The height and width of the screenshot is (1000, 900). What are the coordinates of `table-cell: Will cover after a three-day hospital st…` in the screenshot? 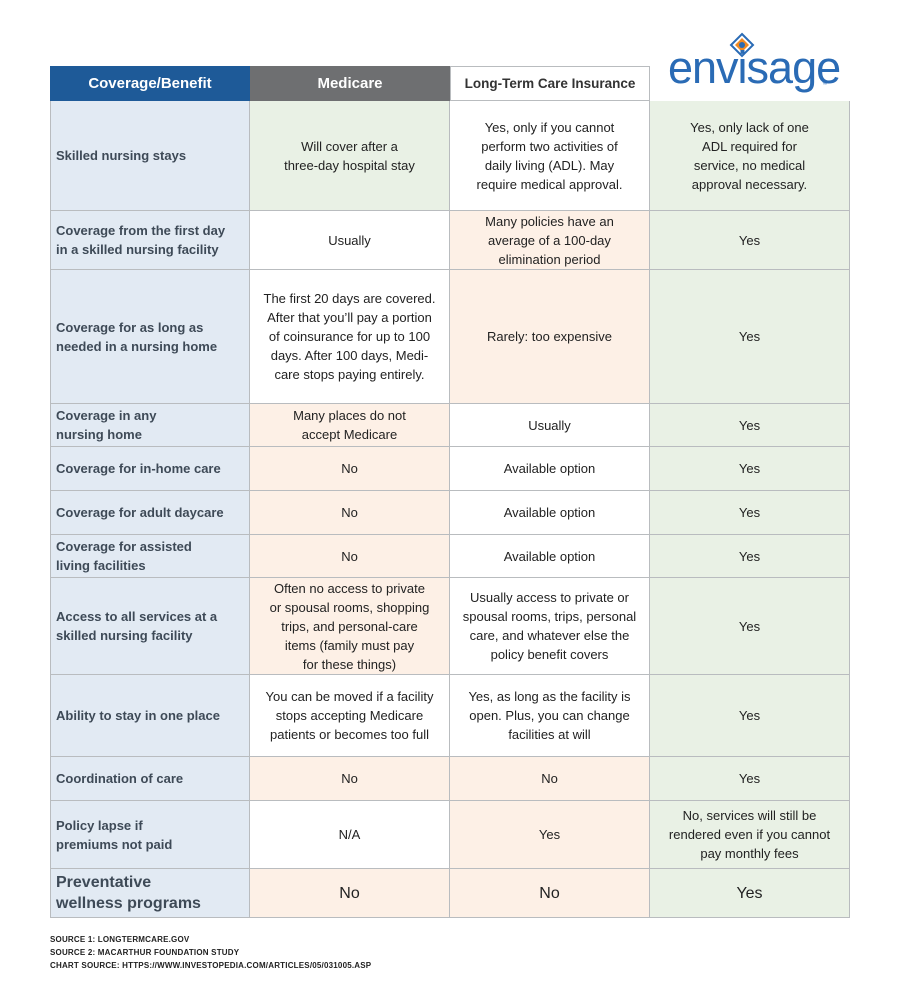 It's located at (350, 156).